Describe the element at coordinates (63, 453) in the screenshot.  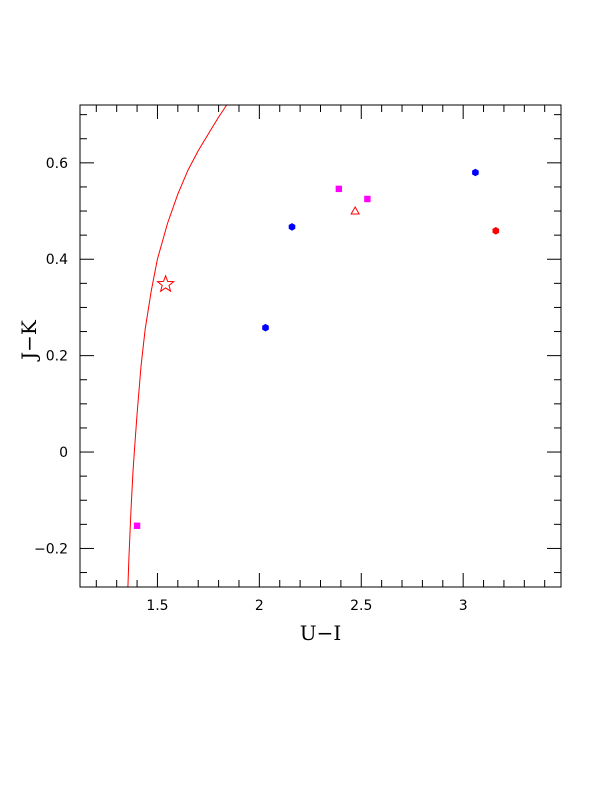
I see `y-tick-label: 0` at that location.